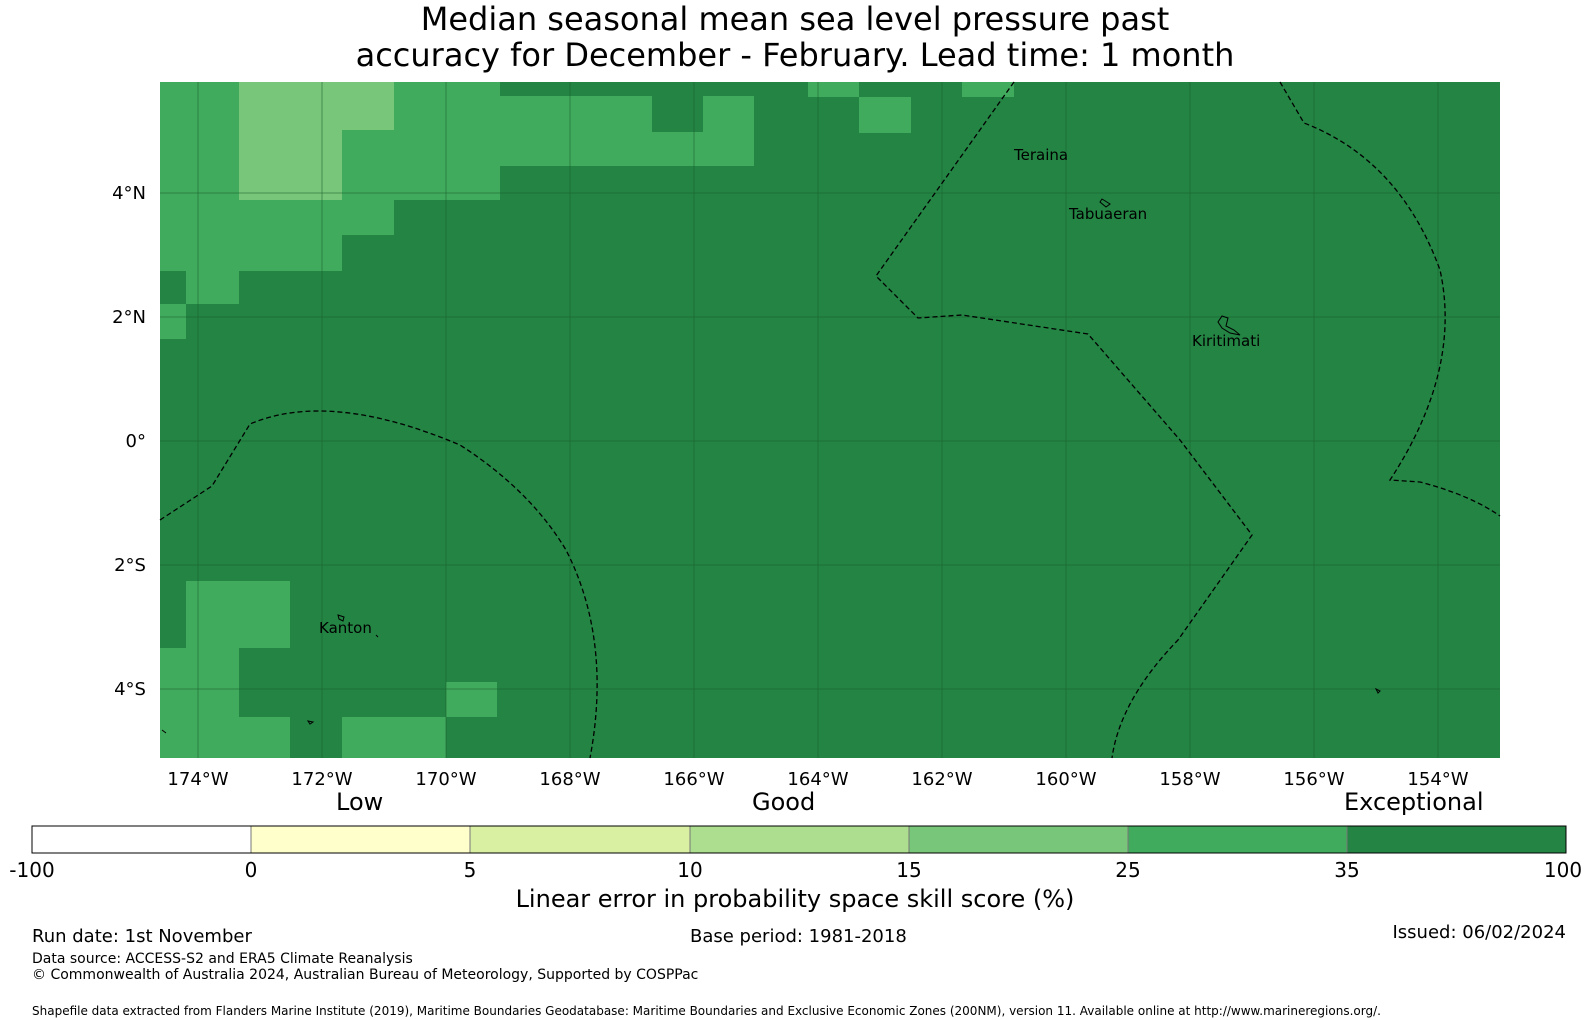  I want to click on lat-tick: 0°, so click(136, 441).